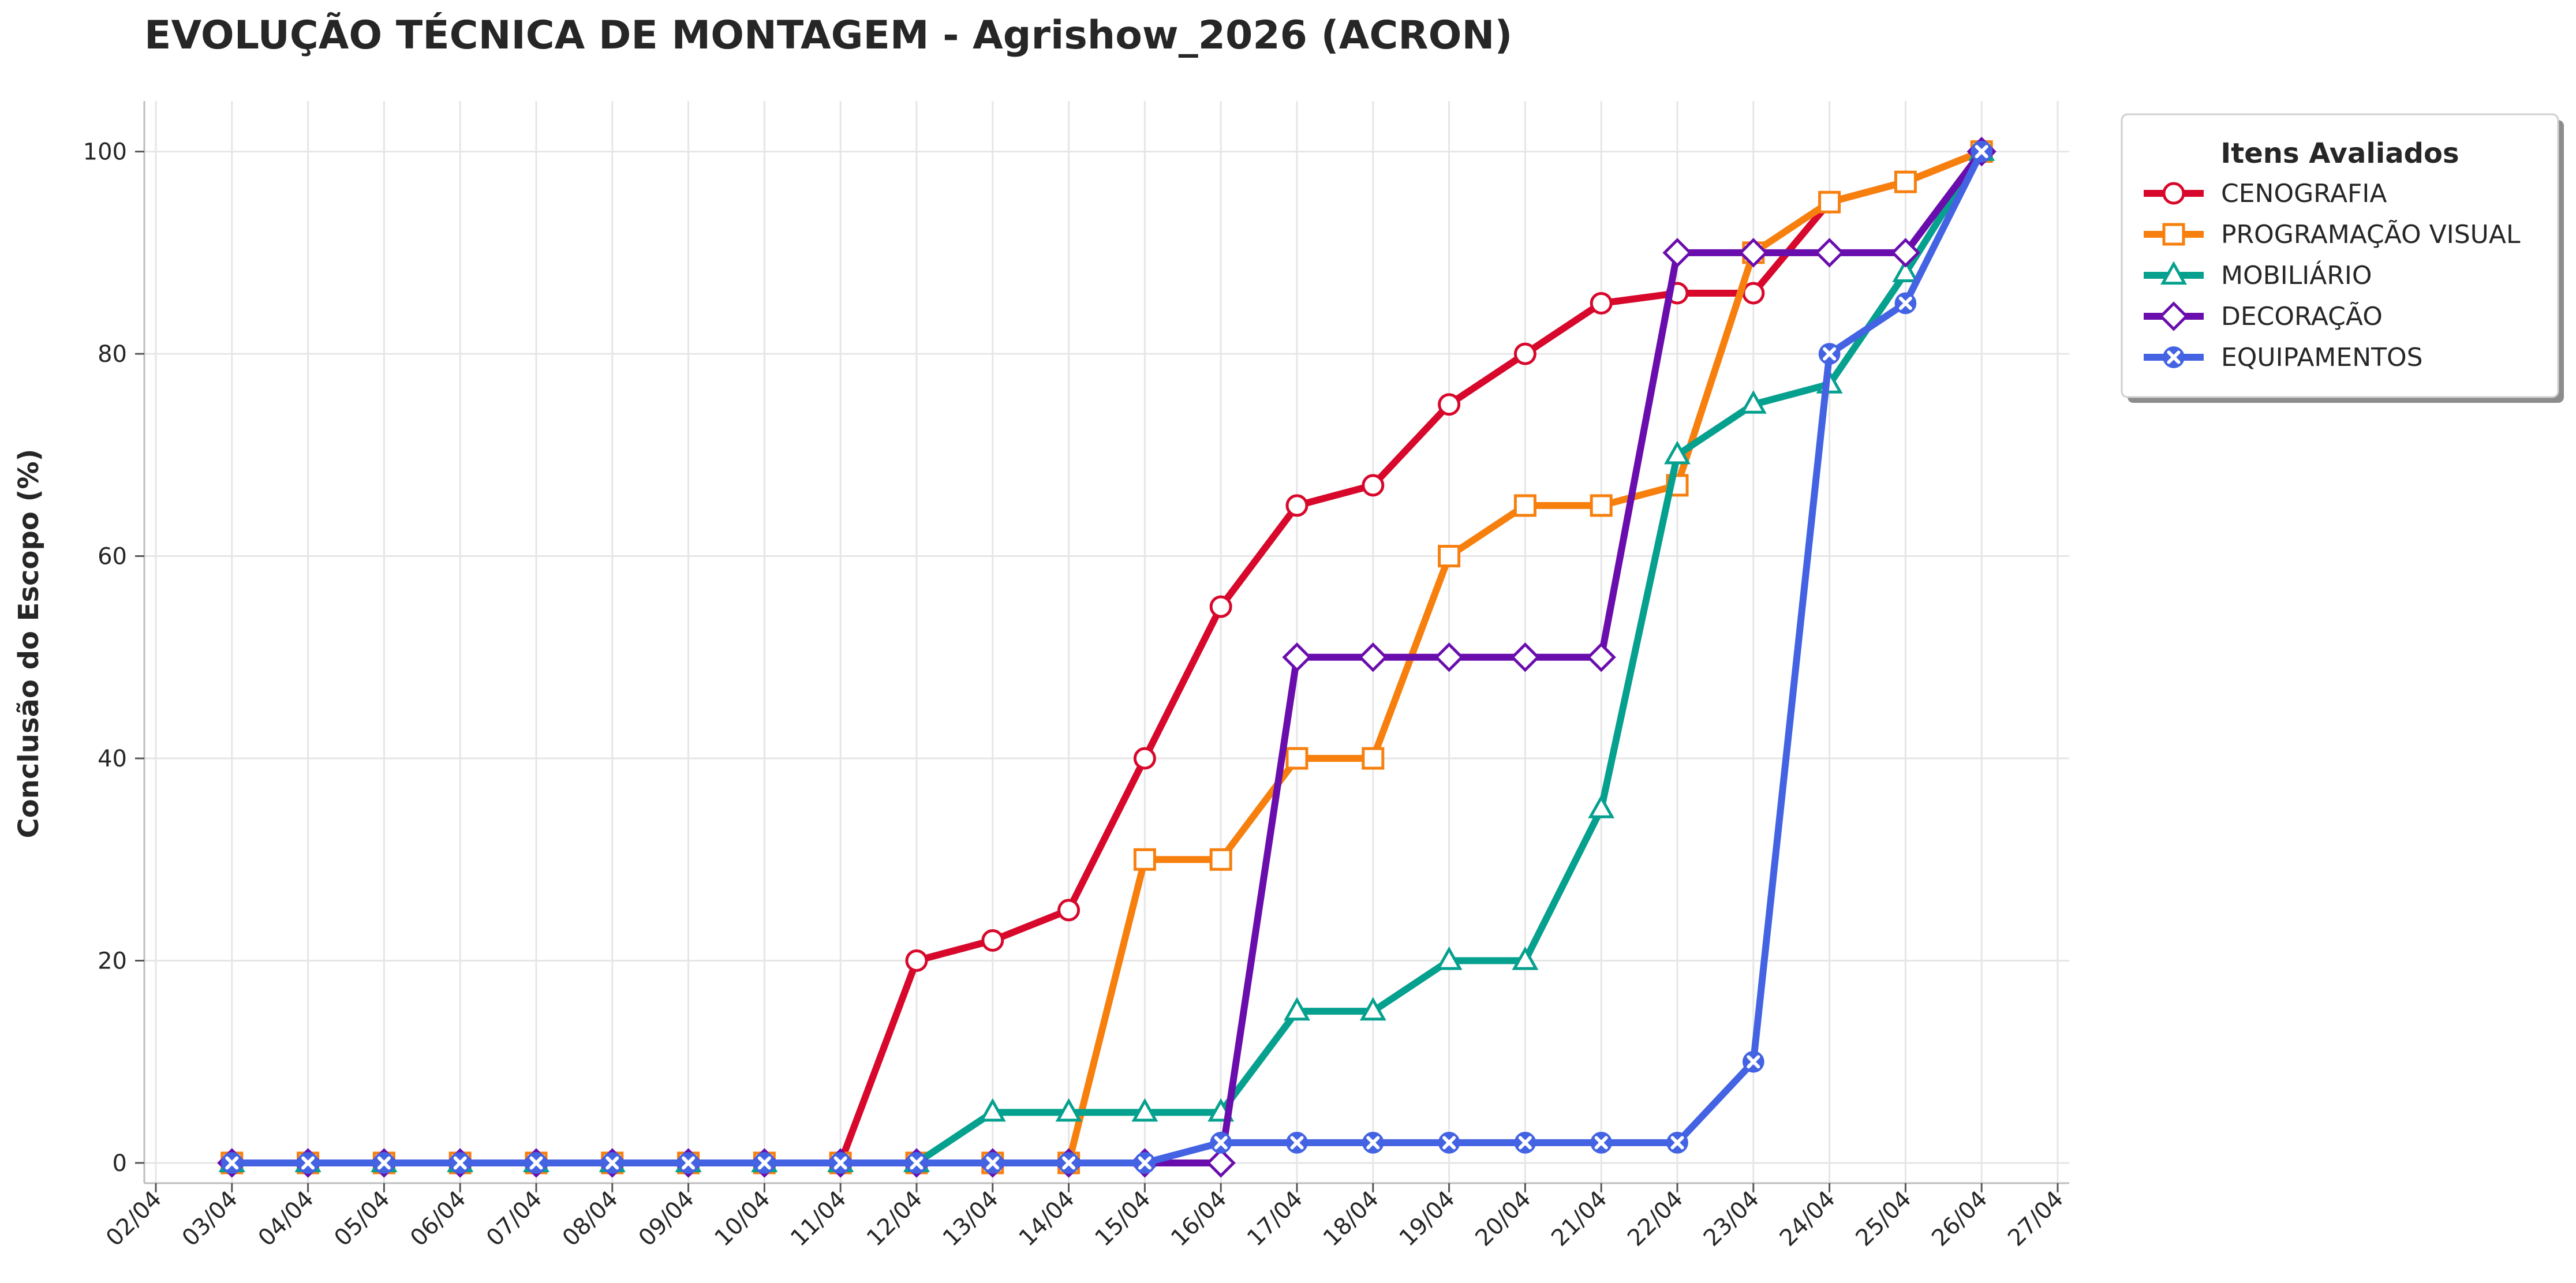  I want to click on x-tick-label: 27/04, so click(2036, 1219).